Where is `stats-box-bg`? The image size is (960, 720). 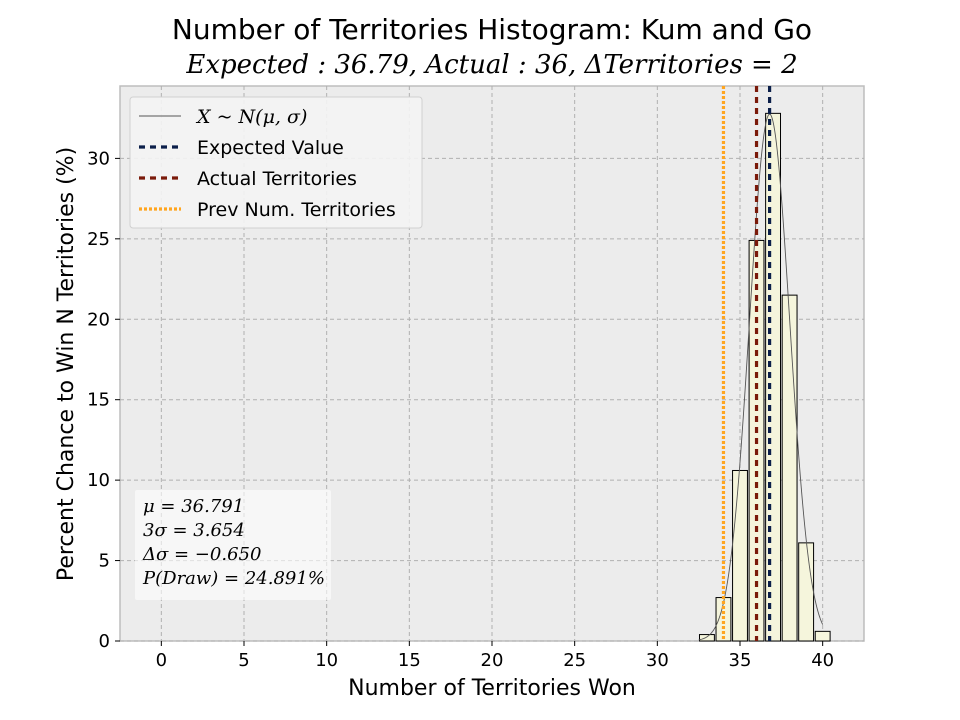
stats-box-bg is located at coordinates (233, 545).